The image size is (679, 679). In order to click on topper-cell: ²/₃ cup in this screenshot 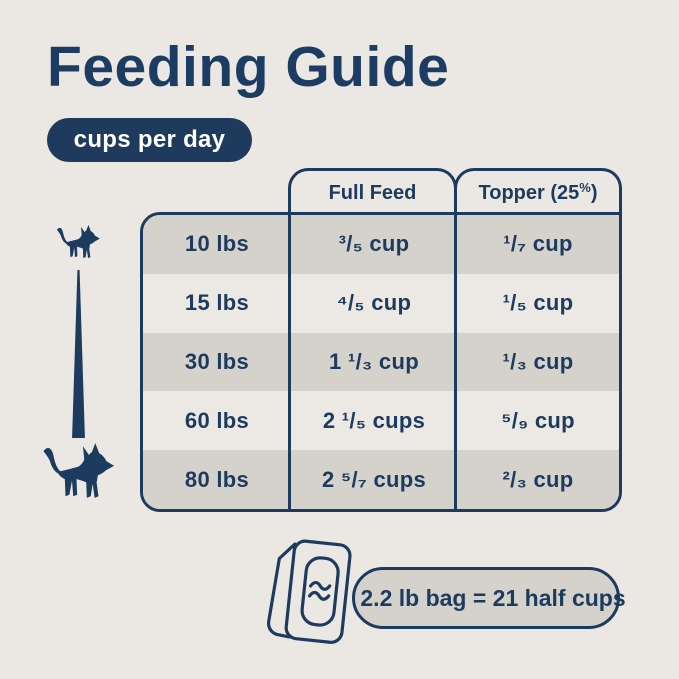, I will do `click(538, 479)`.